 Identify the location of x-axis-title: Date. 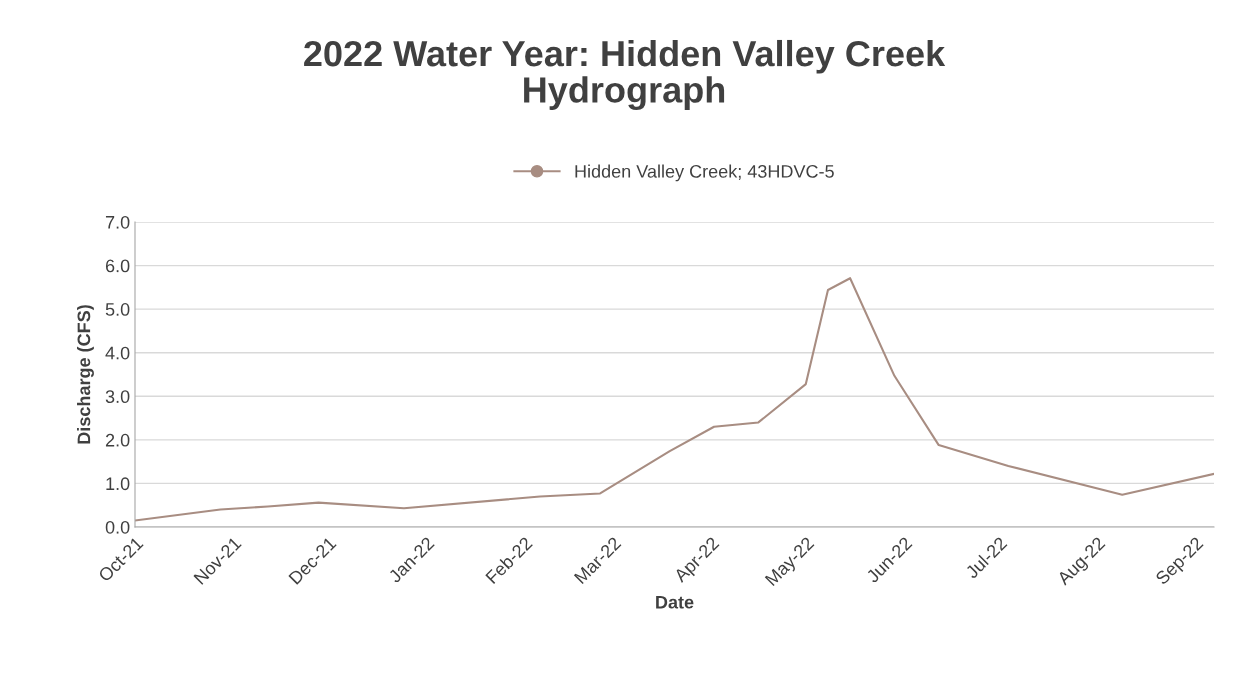
(675, 602).